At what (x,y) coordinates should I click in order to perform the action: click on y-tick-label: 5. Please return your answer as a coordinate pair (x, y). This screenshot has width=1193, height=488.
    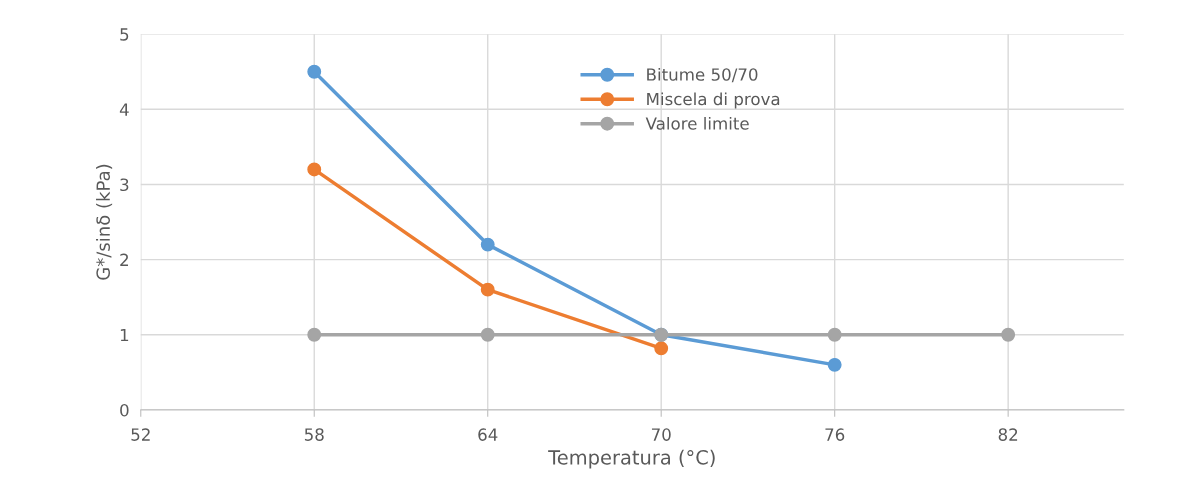
    Looking at the image, I should click on (124, 34).